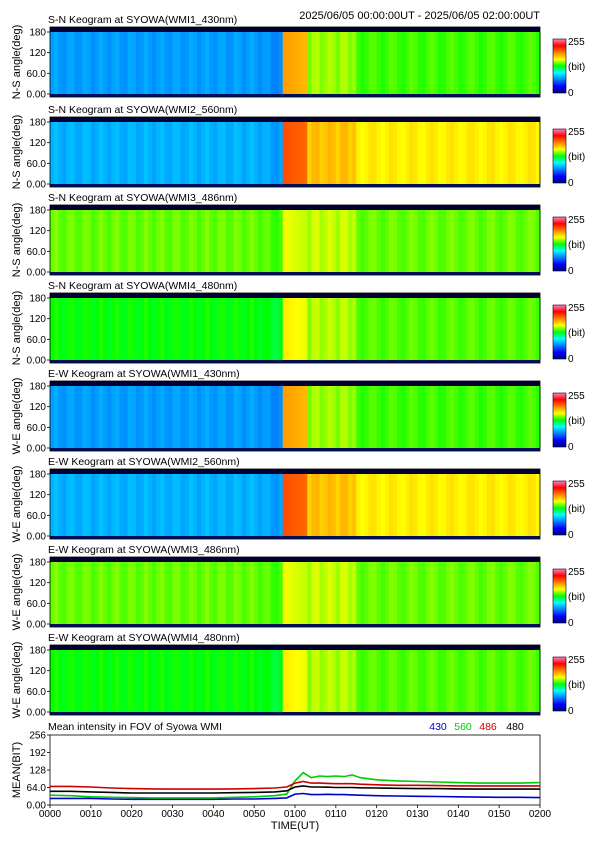  What do you see at coordinates (37, 428) in the screenshot?
I see `y-tick-label: 60.0` at bounding box center [37, 428].